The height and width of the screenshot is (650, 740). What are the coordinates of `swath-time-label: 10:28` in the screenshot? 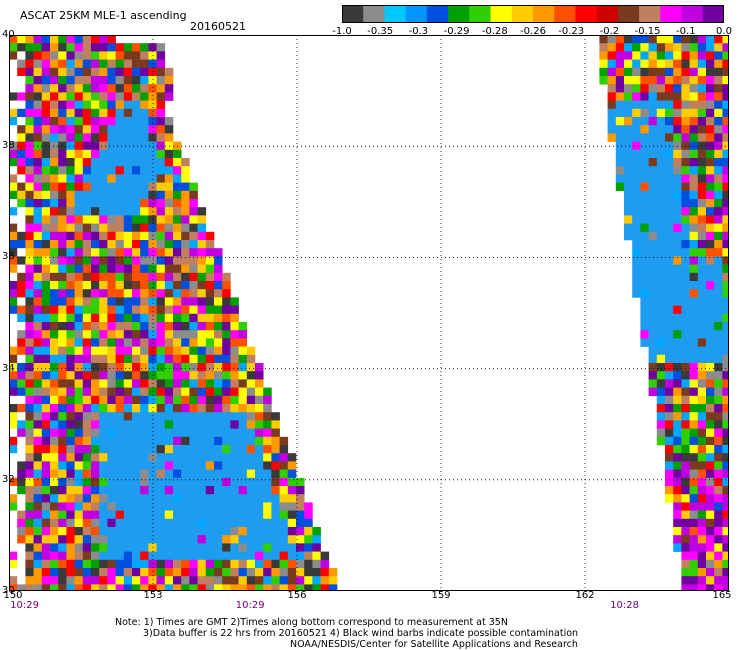 It's located at (625, 605).